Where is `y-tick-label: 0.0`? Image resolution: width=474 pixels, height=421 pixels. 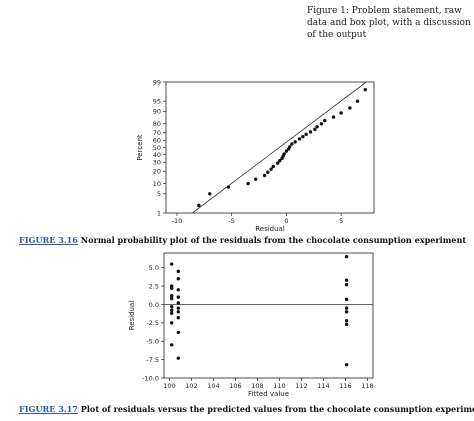
y-tick-label: 0.0 is located at coordinates (154, 305).